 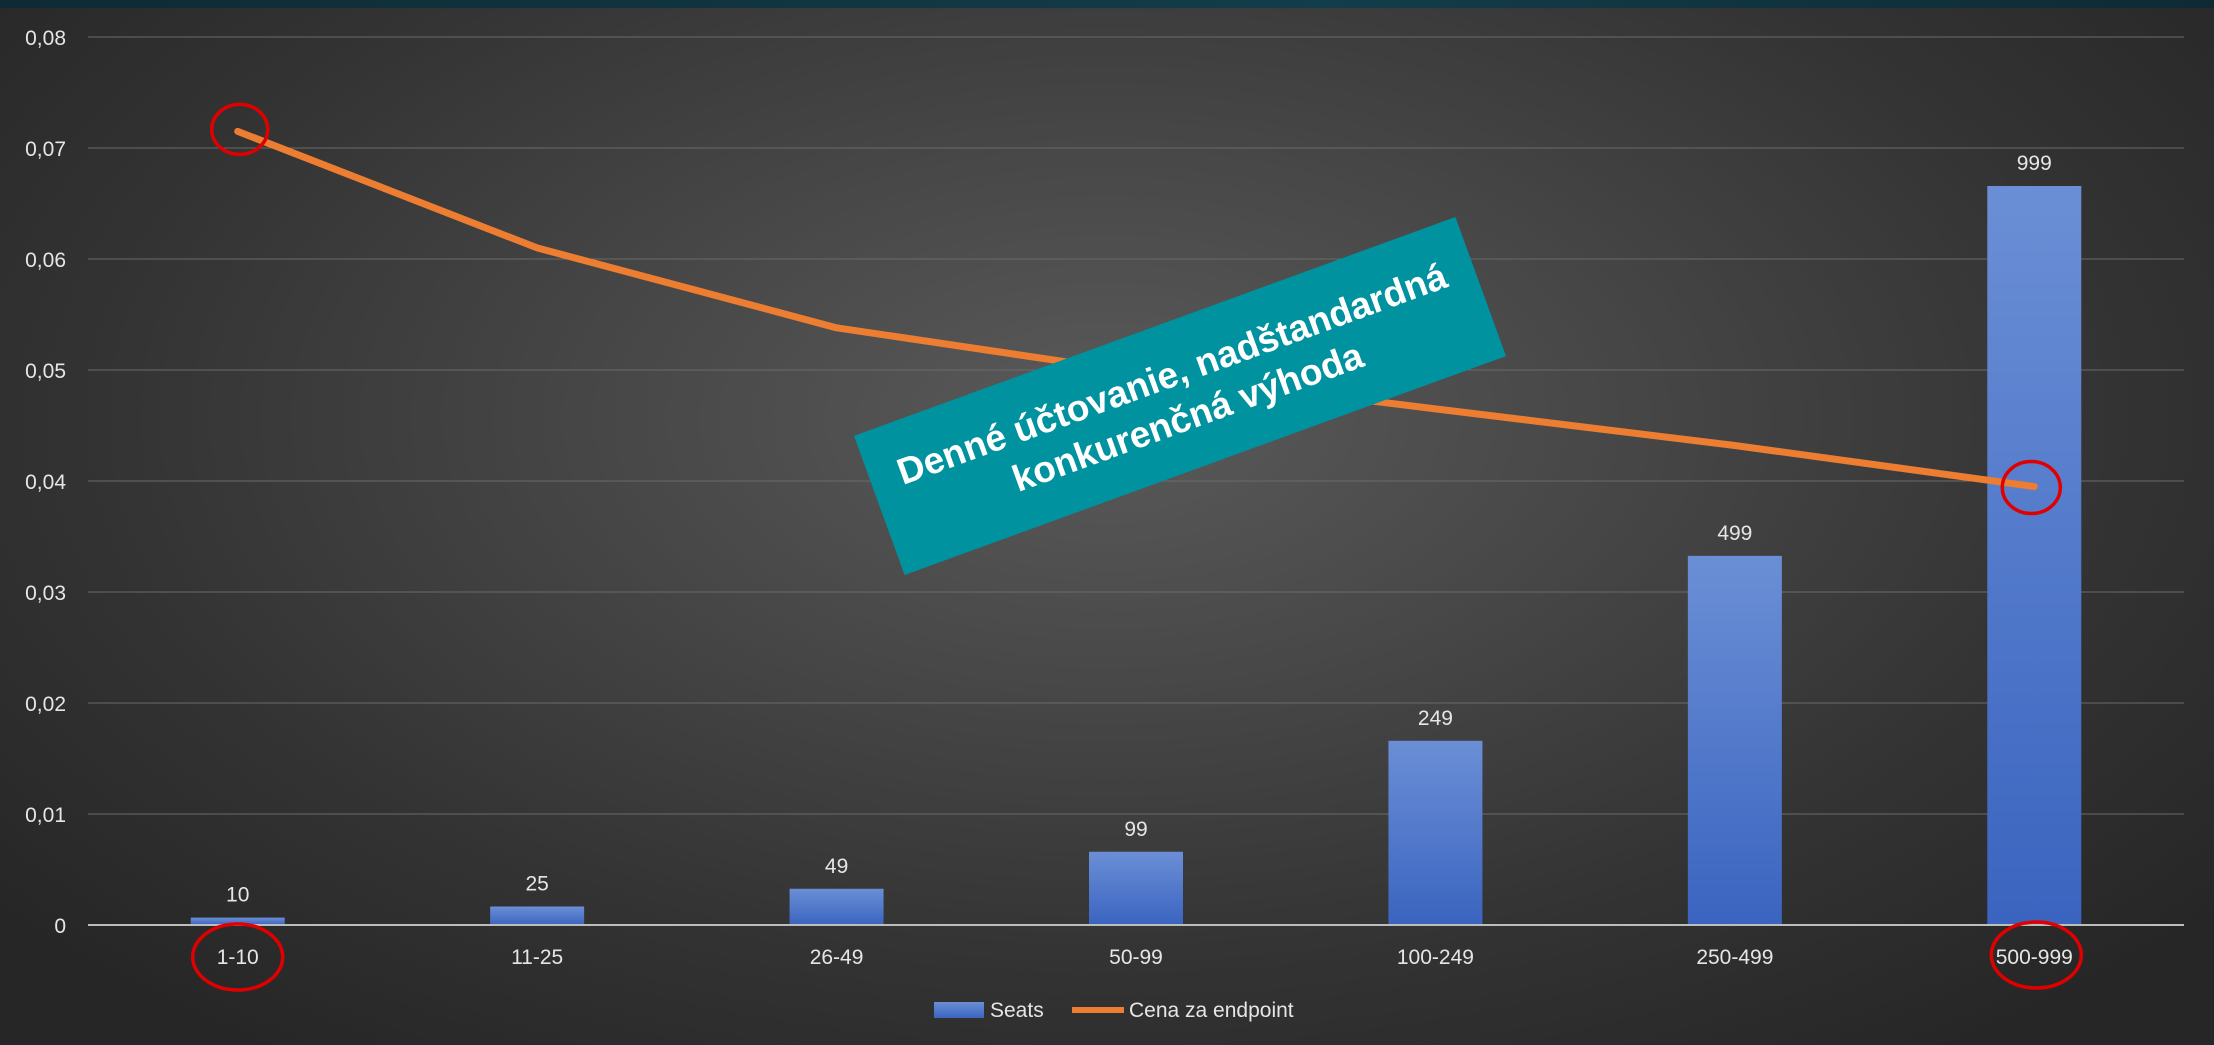 I want to click on y-tick-label: 0, so click(x=60, y=926).